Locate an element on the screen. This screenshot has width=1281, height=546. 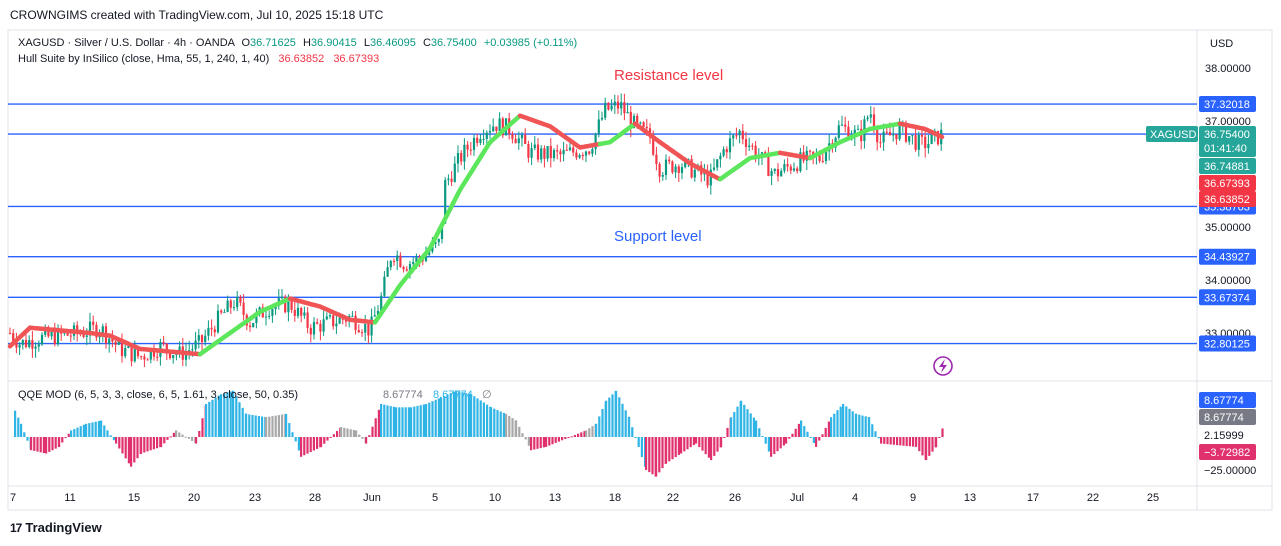
time-axis: 7 11 15 20 23 28 Jun 5 10 13 18 22 26 Jul 4 9 13 17 22 25 is located at coordinates (584, 498).